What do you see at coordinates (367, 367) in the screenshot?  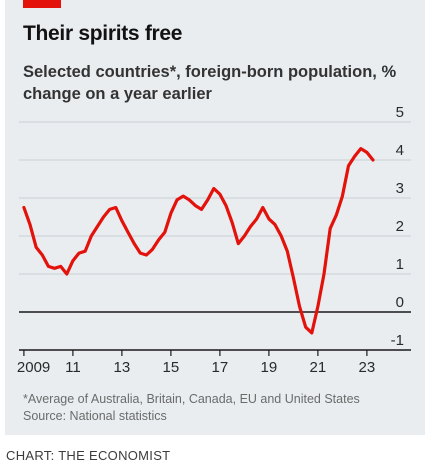 I see `x-tick-label: 23` at bounding box center [367, 367].